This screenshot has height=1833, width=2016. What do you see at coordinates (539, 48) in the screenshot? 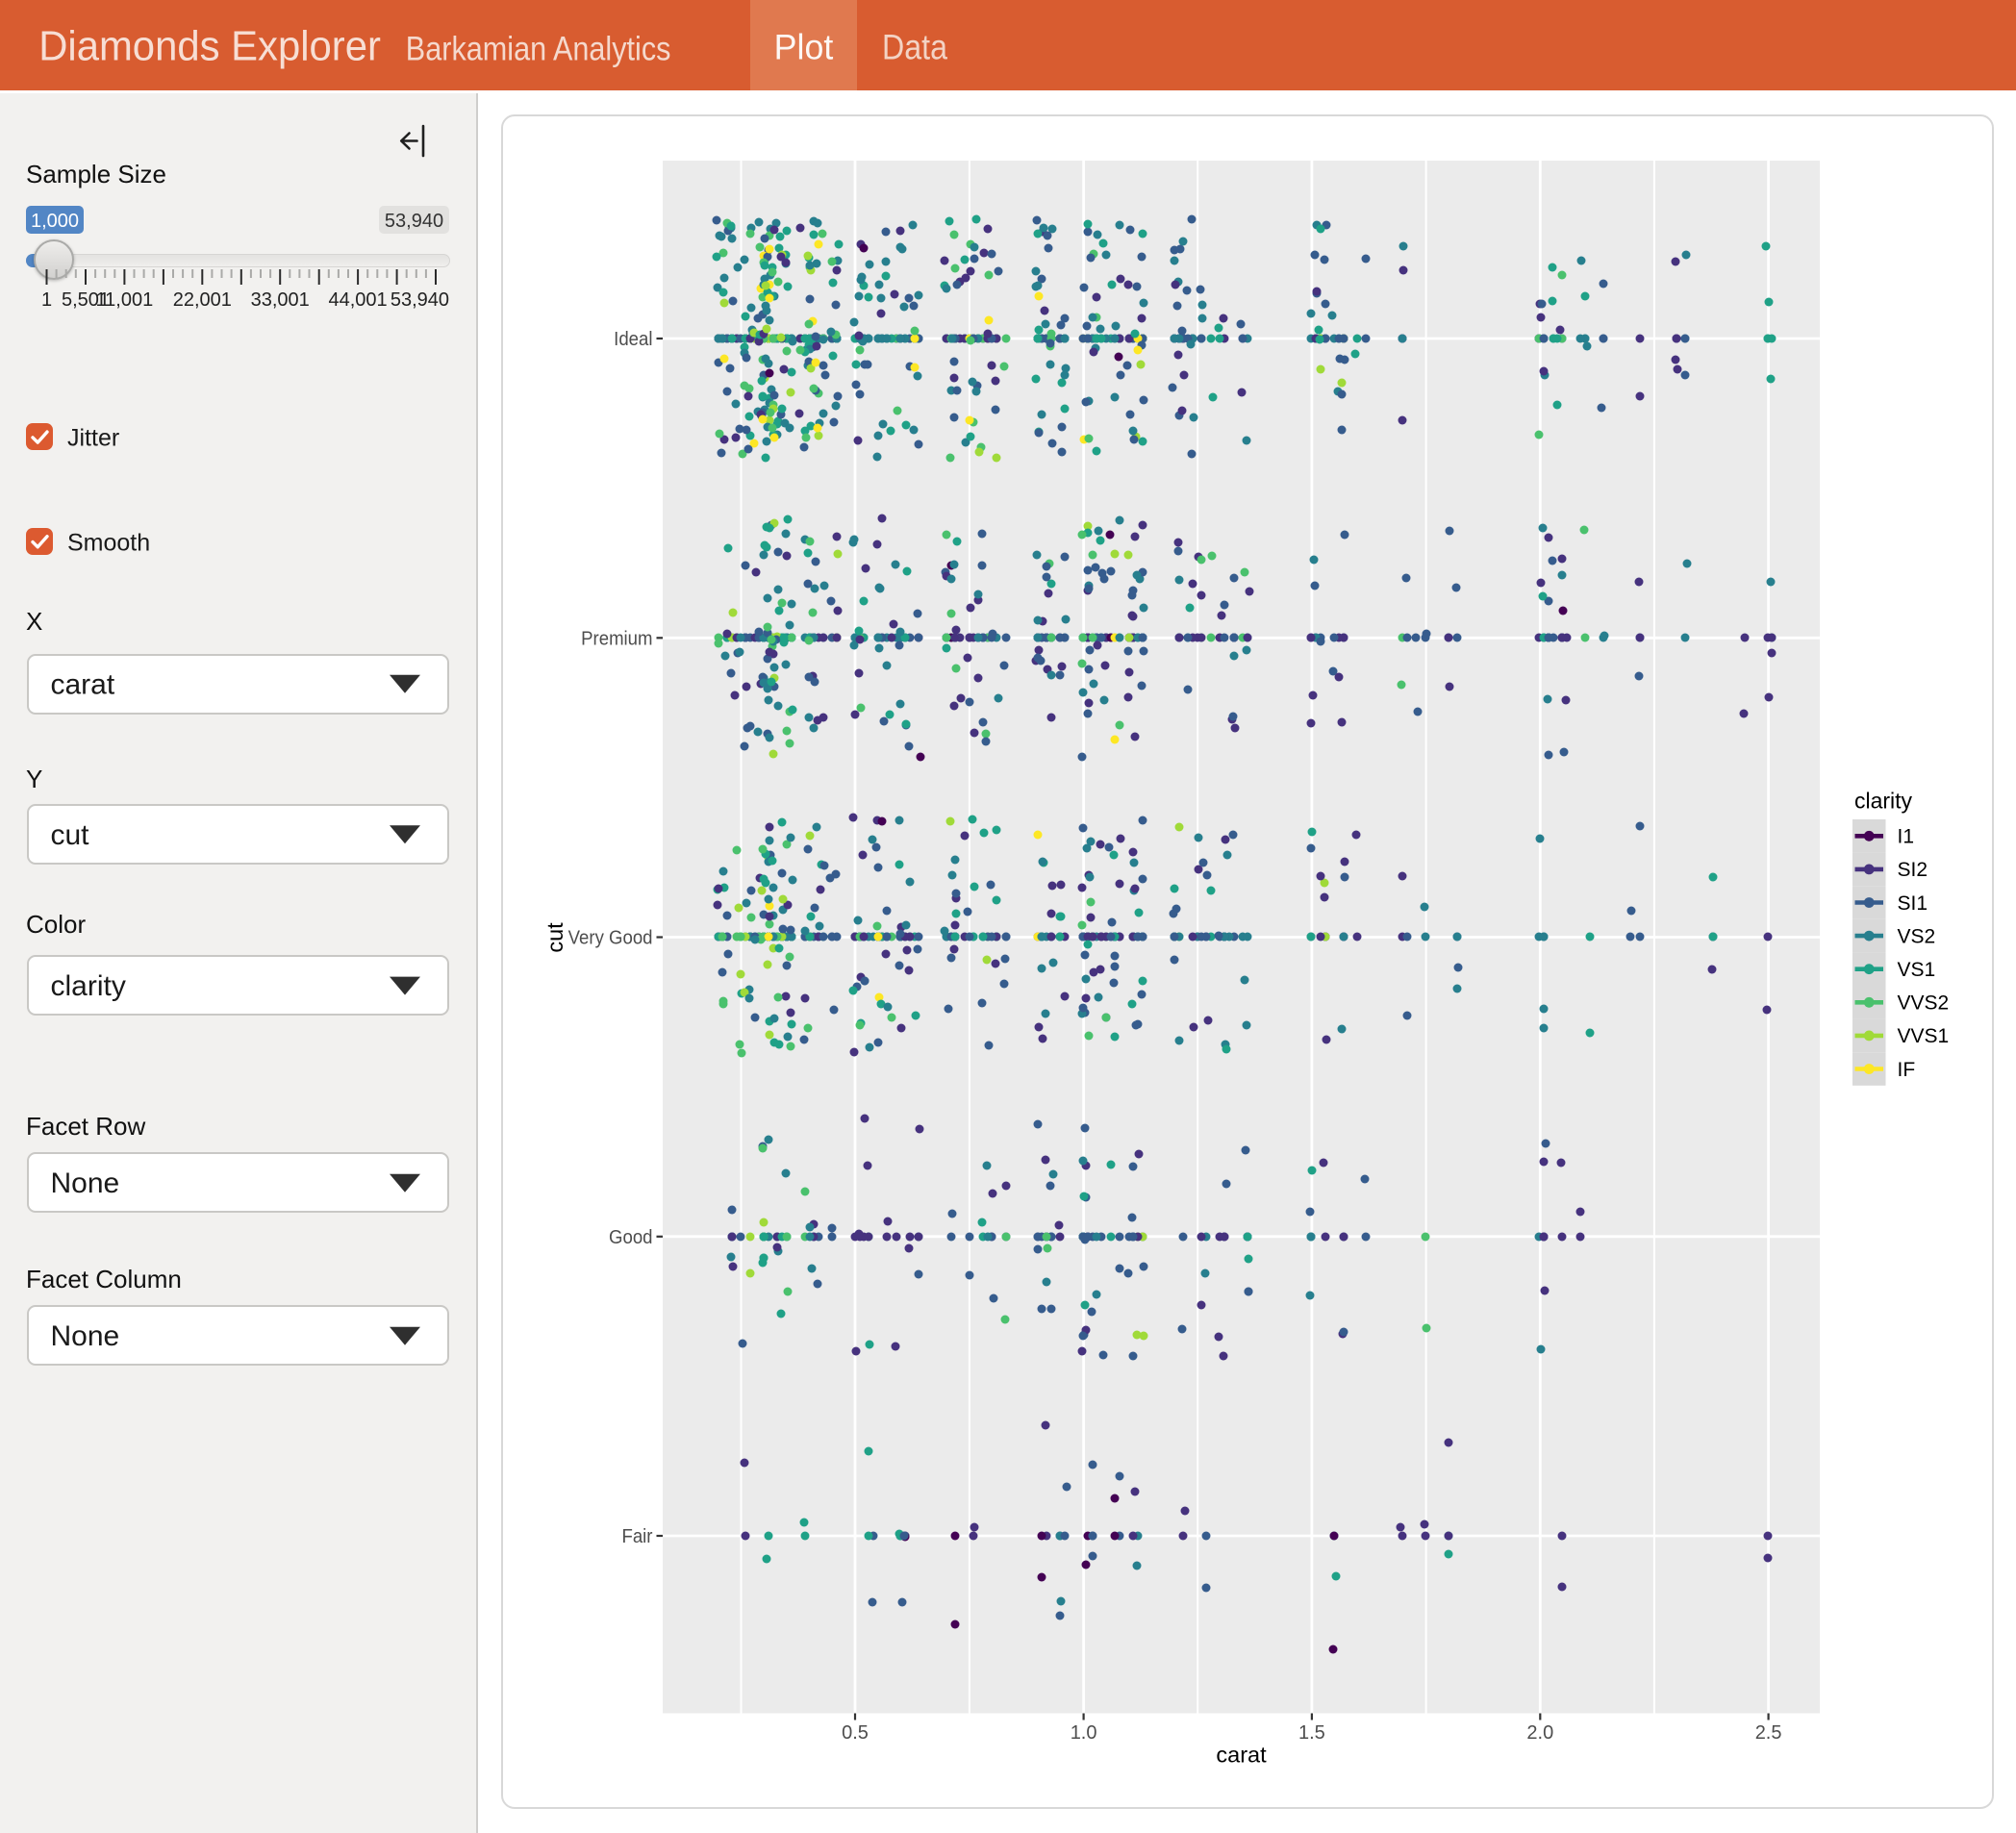
I see `svg-text: Barkamian Analytics` at bounding box center [539, 48].